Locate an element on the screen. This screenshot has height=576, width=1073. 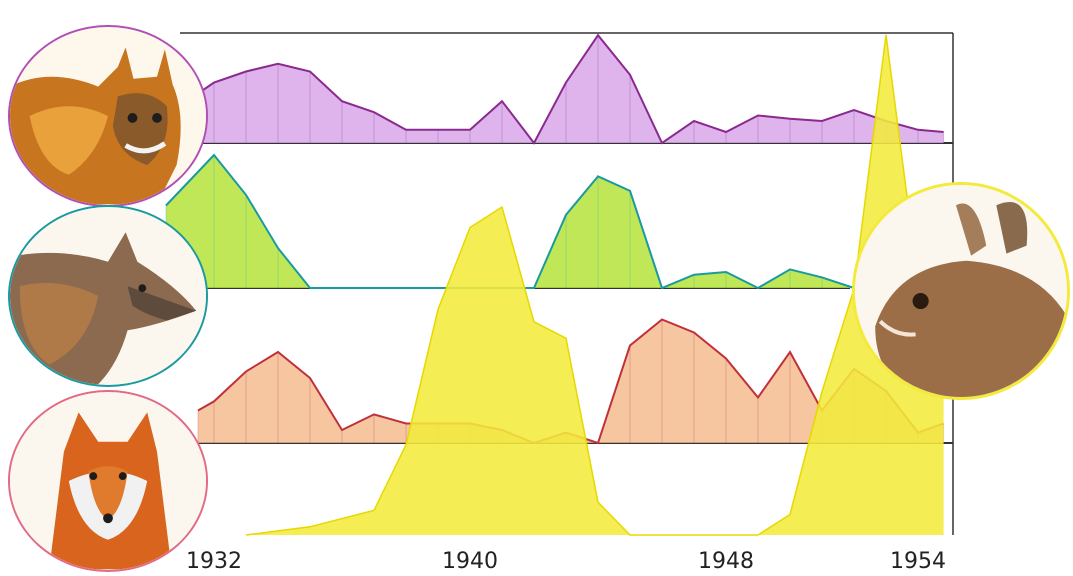
red-fox-portrait is located at coordinates (108, 481).